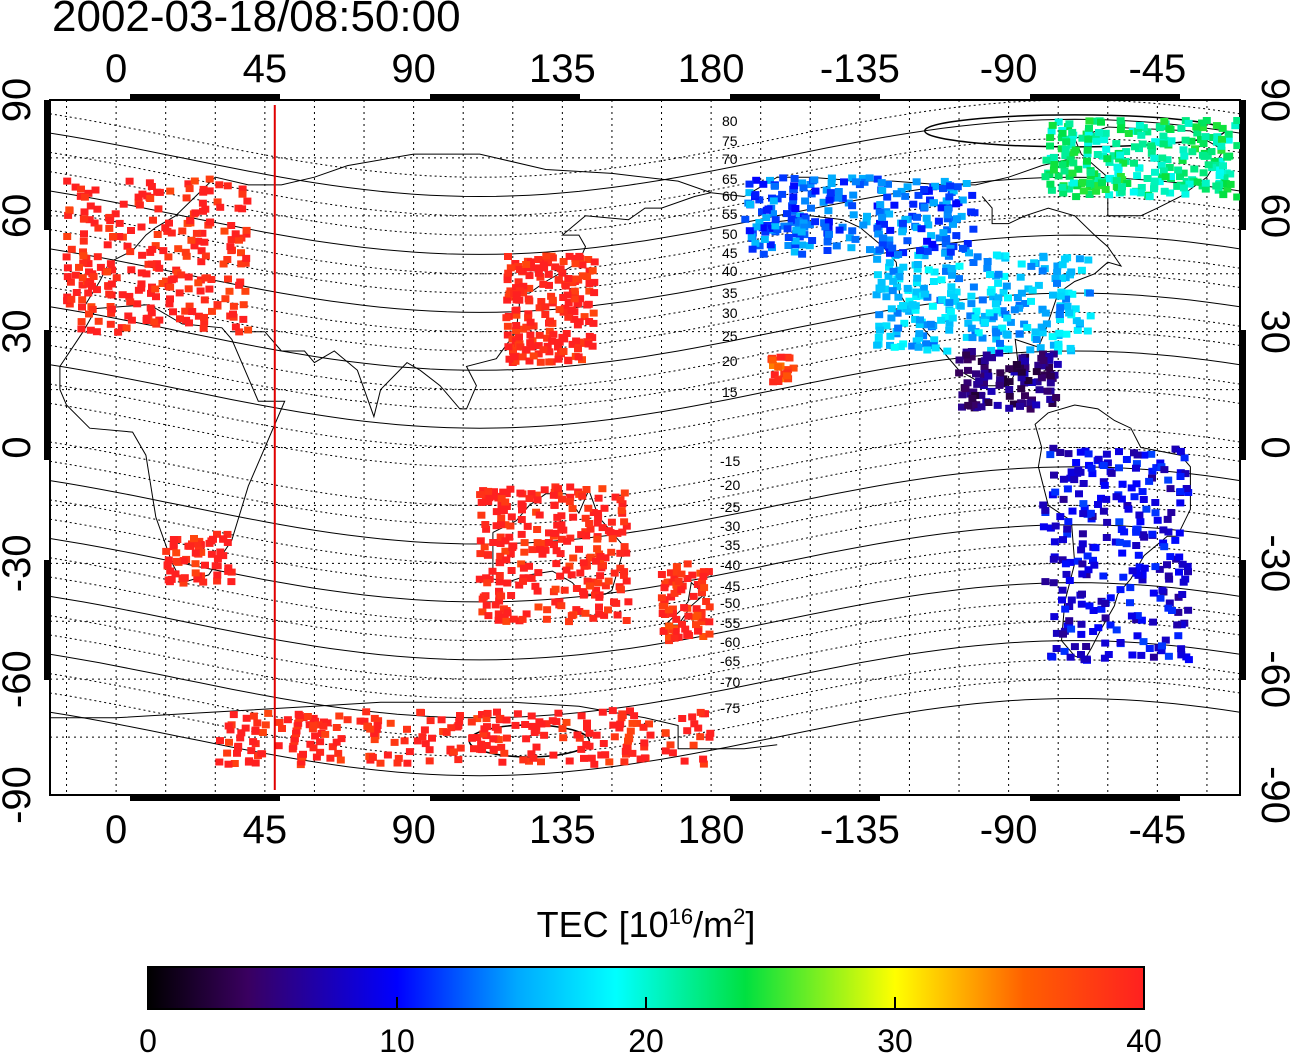 The image size is (1292, 1057). Describe the element at coordinates (646, 924) in the screenshot. I see `colorbar-title: TEC [1016/m2]` at that location.